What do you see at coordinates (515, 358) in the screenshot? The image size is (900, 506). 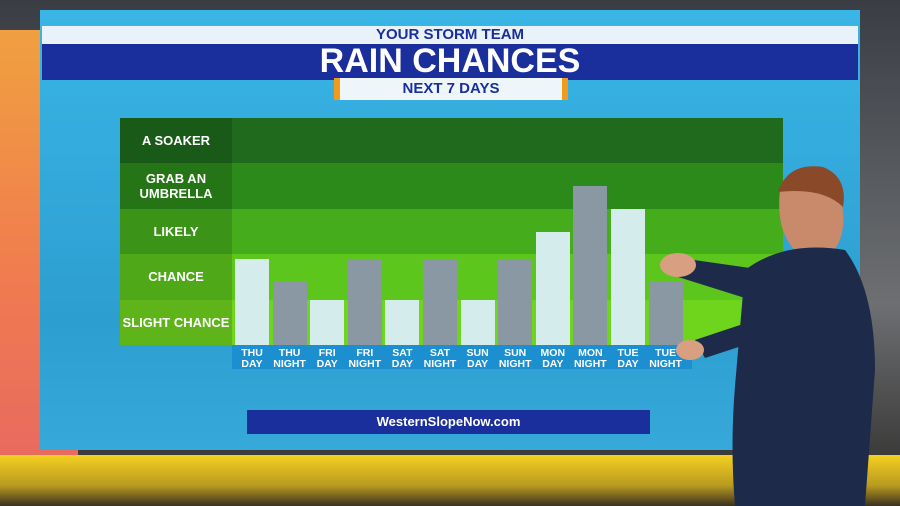 I see `x-tick-label: SUN NIGHT` at bounding box center [515, 358].